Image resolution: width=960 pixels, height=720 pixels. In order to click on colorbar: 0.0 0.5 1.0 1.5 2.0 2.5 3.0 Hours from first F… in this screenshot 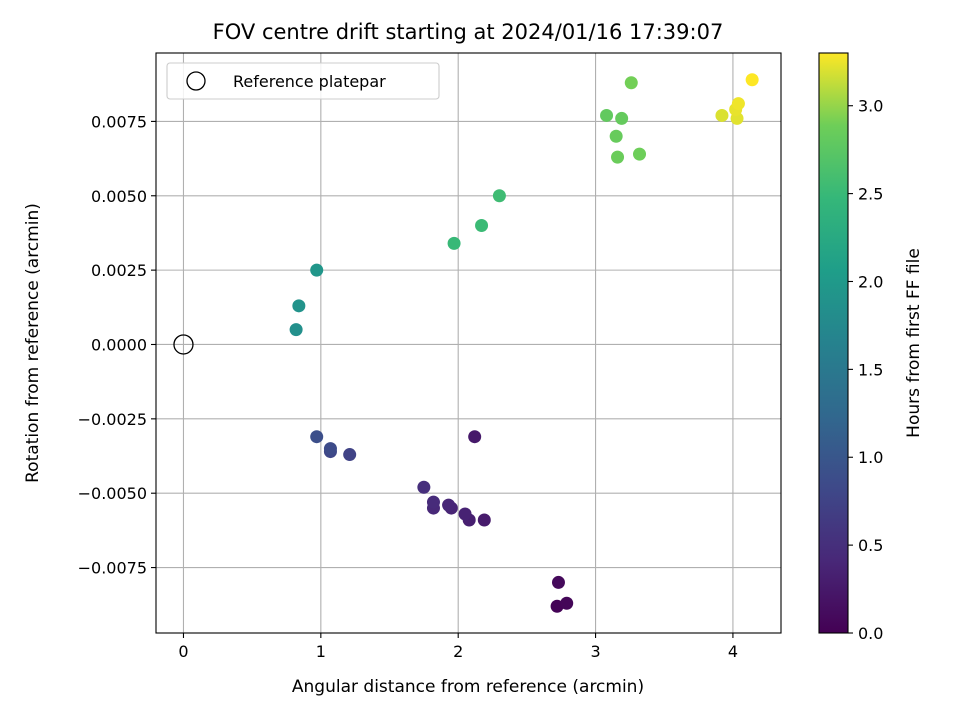, I will do `click(871, 347)`.